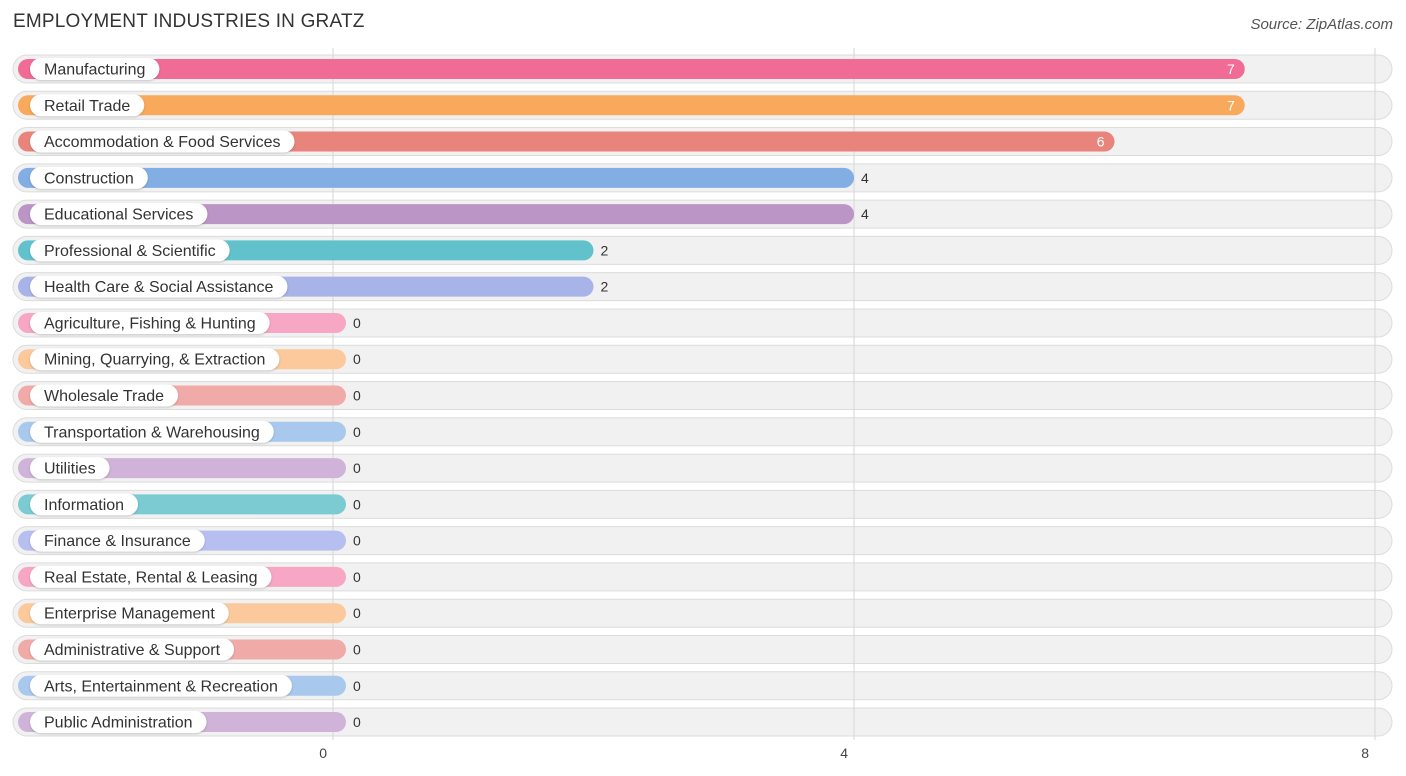 This screenshot has width=1406, height=776. I want to click on category-label: Health Care & Social Assistance, so click(159, 287).